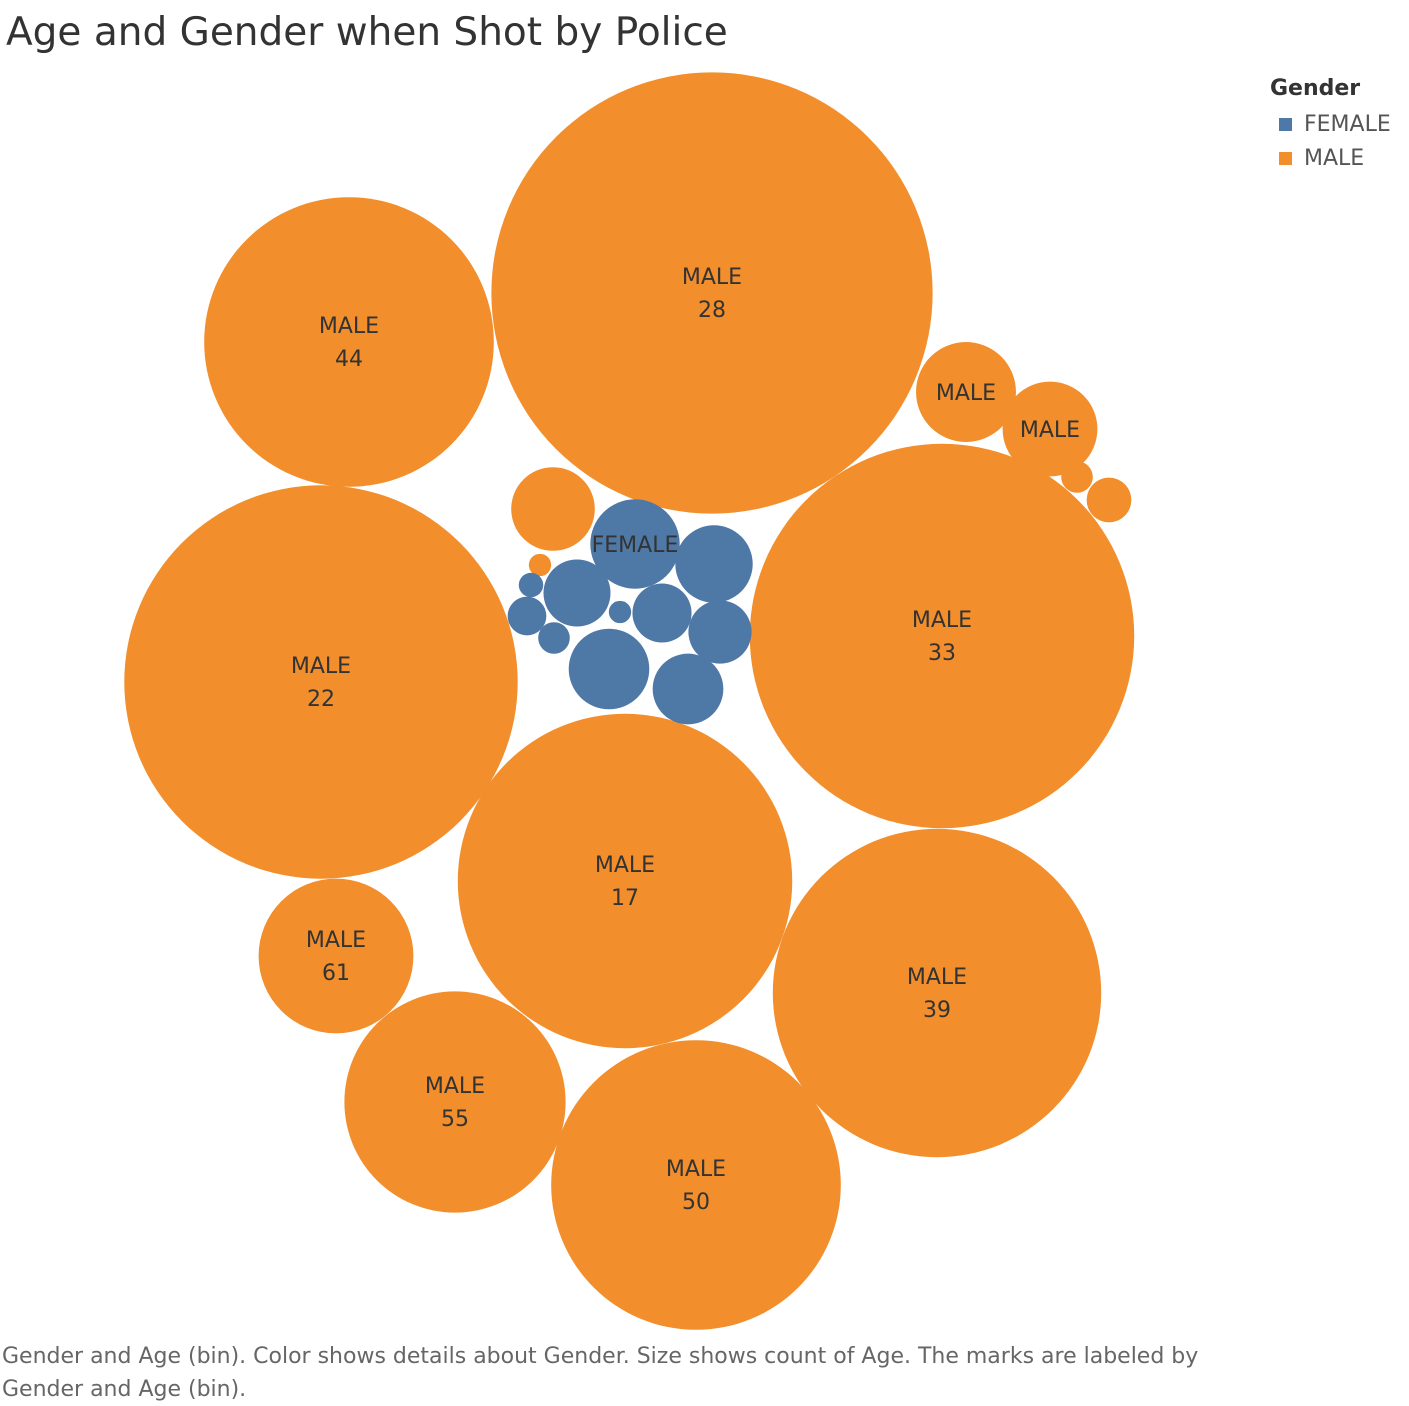 This screenshot has height=1406, width=1409. I want to click on bubble-label: FEMALE, so click(635, 545).